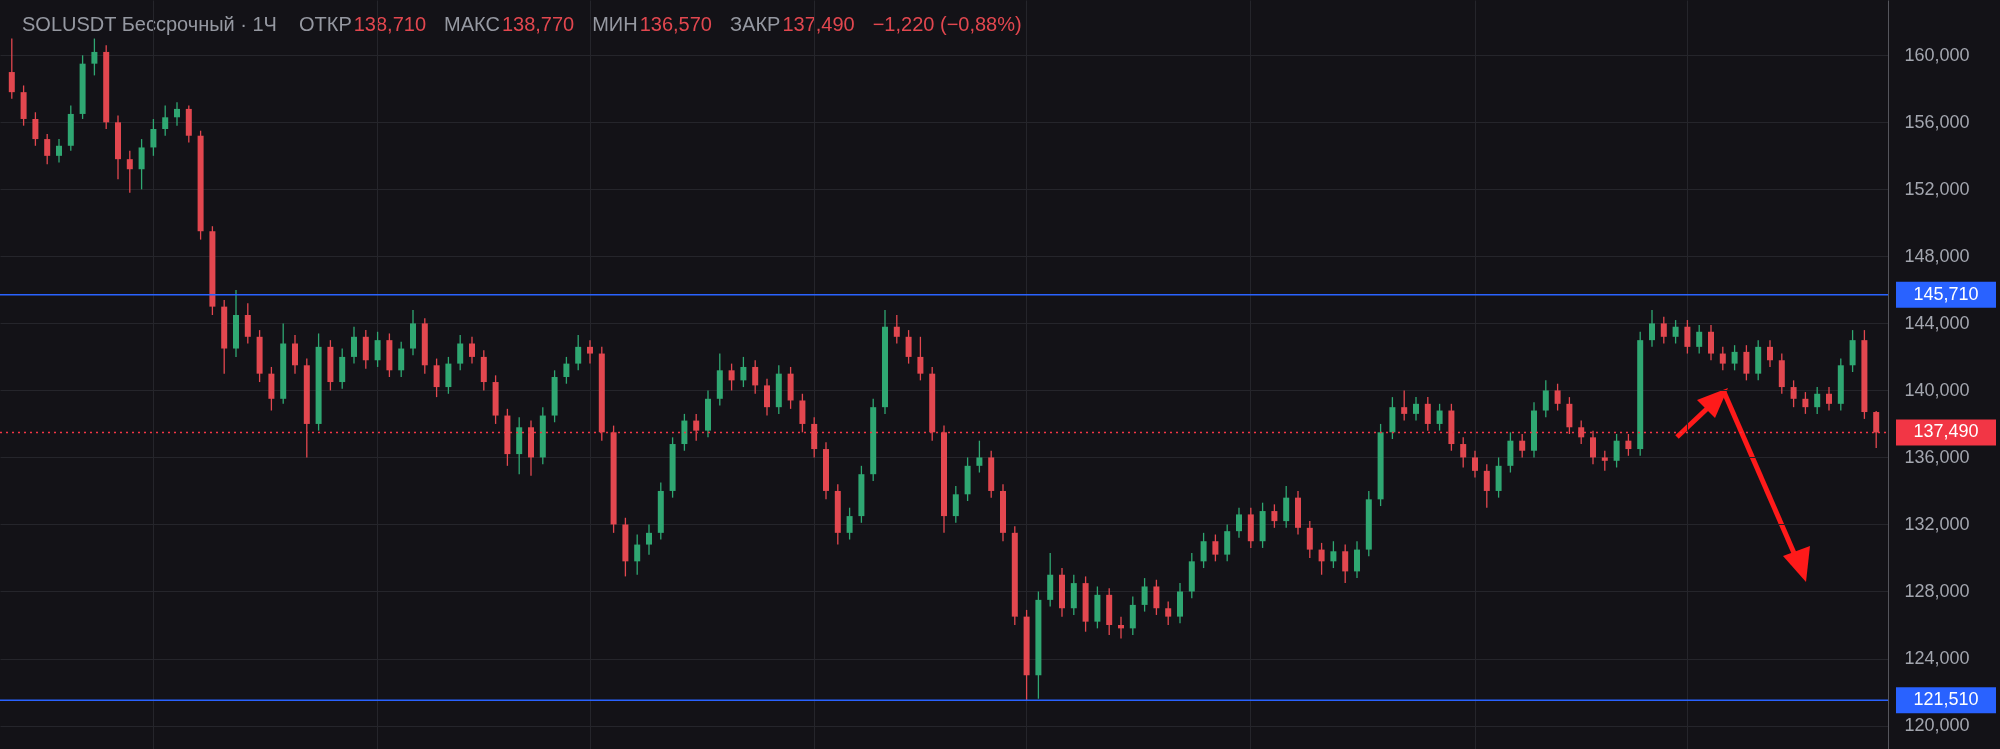  I want to click on y-tick-label: 152,000, so click(1937, 188).